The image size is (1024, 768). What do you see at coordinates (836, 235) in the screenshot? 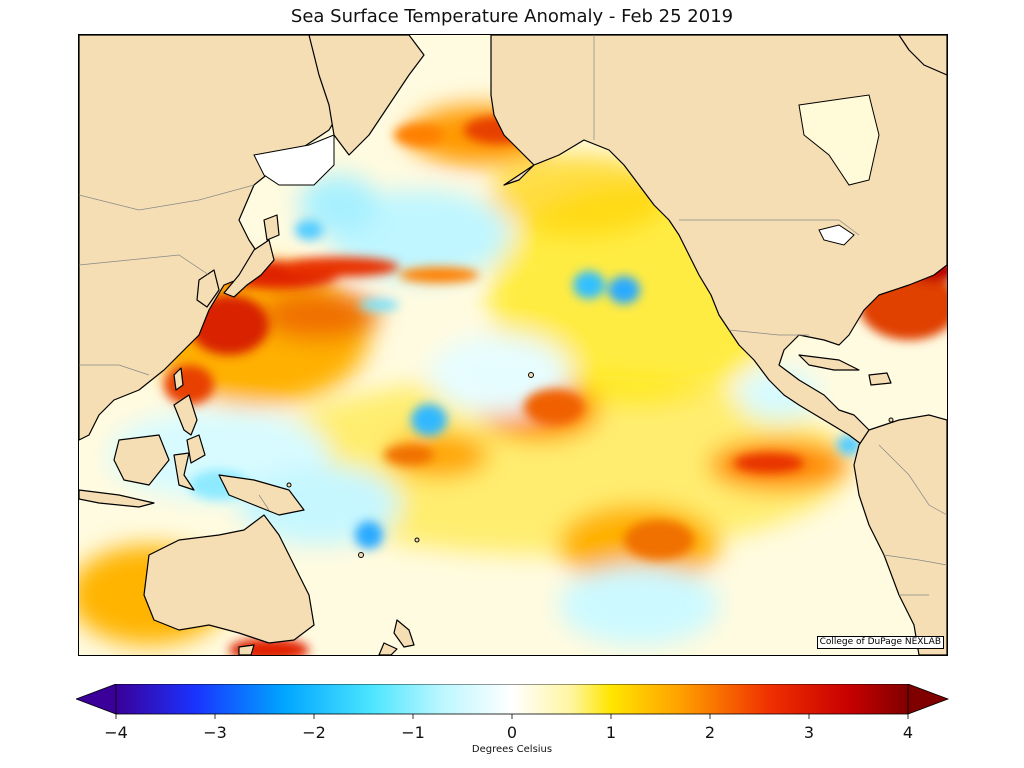
I see `great-lakes` at bounding box center [836, 235].